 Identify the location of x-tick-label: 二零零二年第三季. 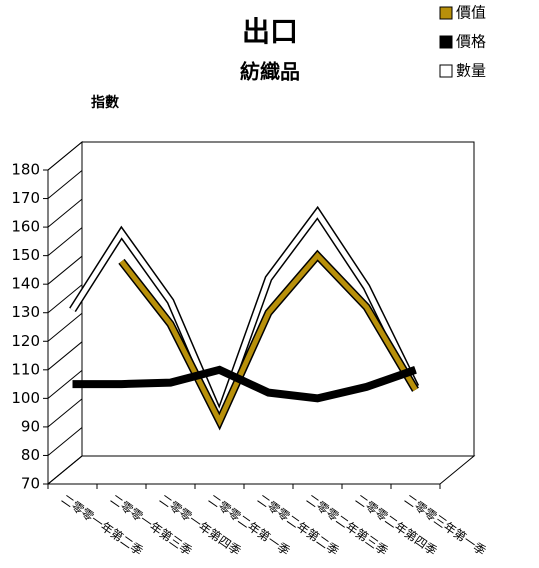
(347, 525).